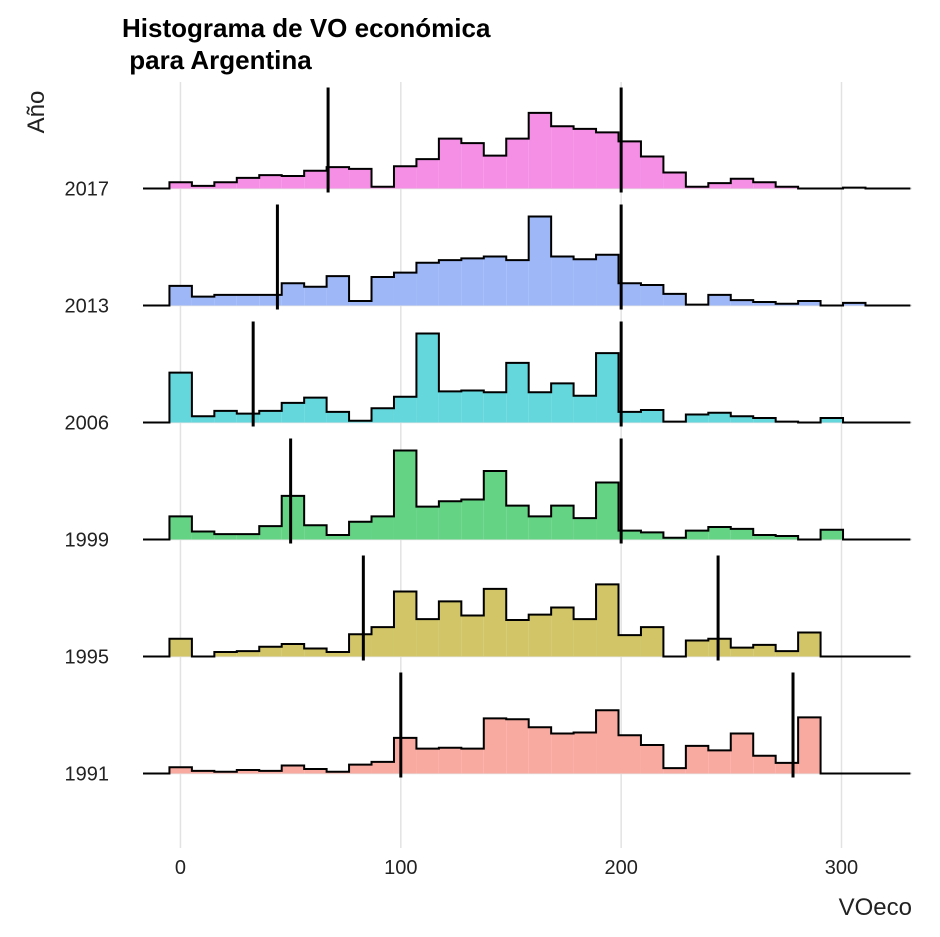 The image size is (940, 937). What do you see at coordinates (875, 907) in the screenshot?
I see `x-axis-title: VOeco` at bounding box center [875, 907].